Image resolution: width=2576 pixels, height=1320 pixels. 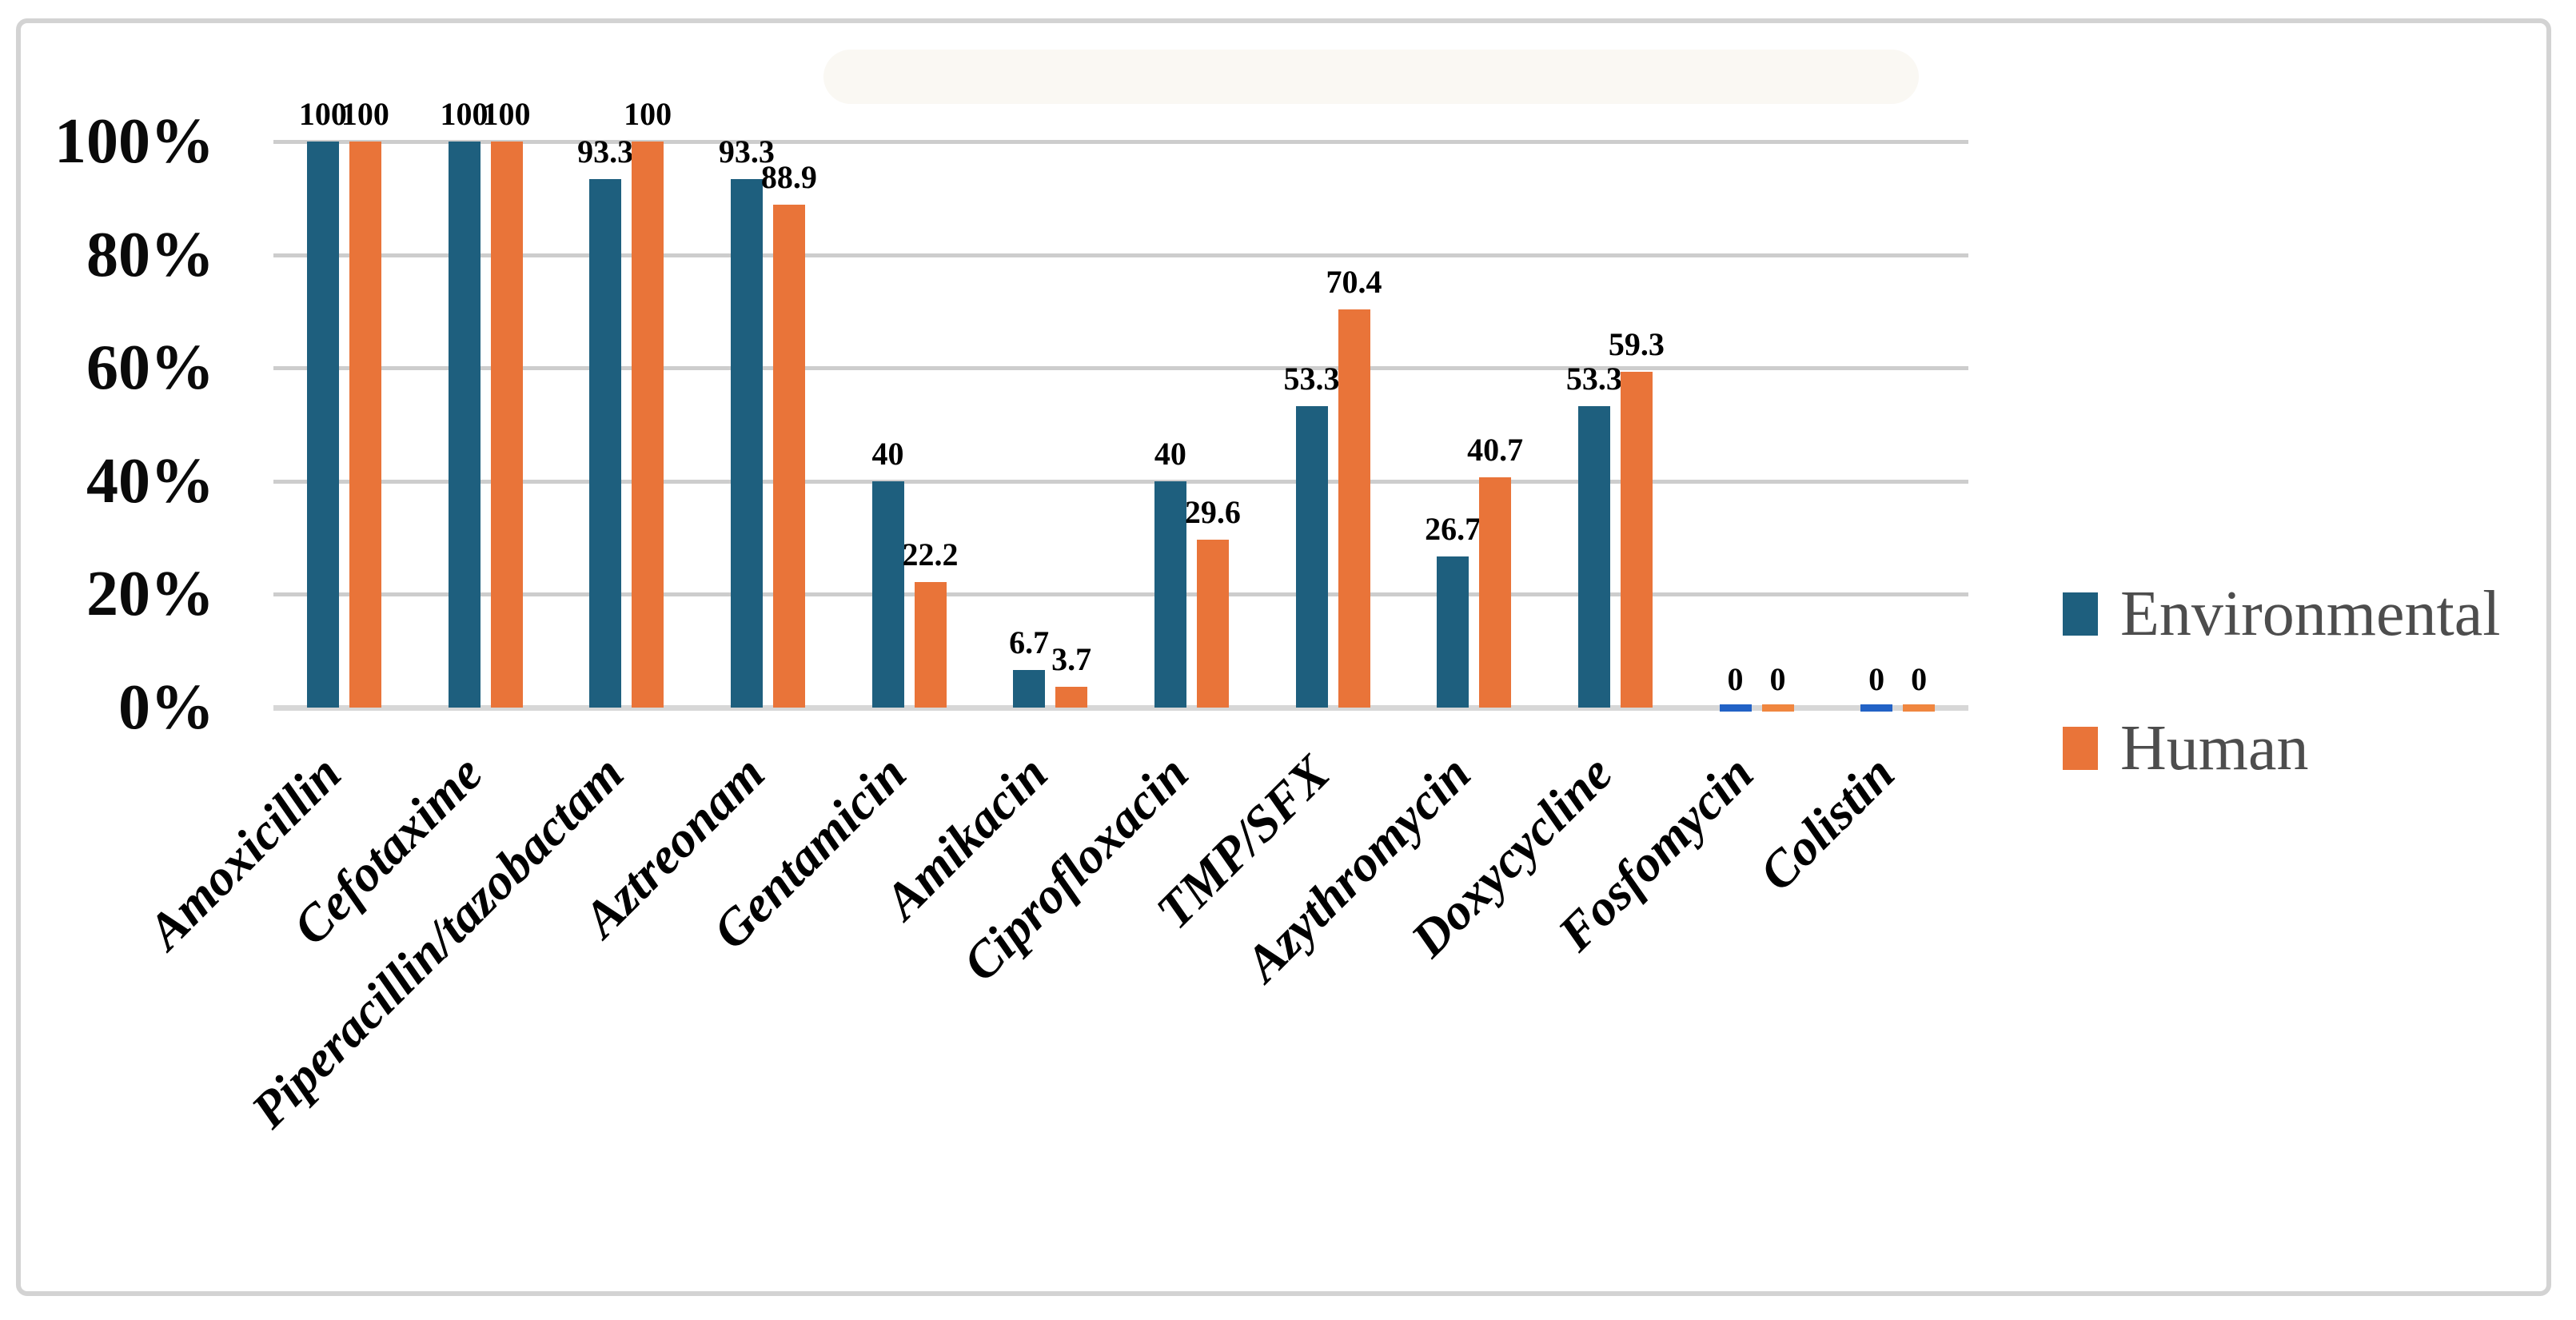 What do you see at coordinates (746, 152) in the screenshot?
I see `bar-value-label-environmental-aztreonam: 93.3` at bounding box center [746, 152].